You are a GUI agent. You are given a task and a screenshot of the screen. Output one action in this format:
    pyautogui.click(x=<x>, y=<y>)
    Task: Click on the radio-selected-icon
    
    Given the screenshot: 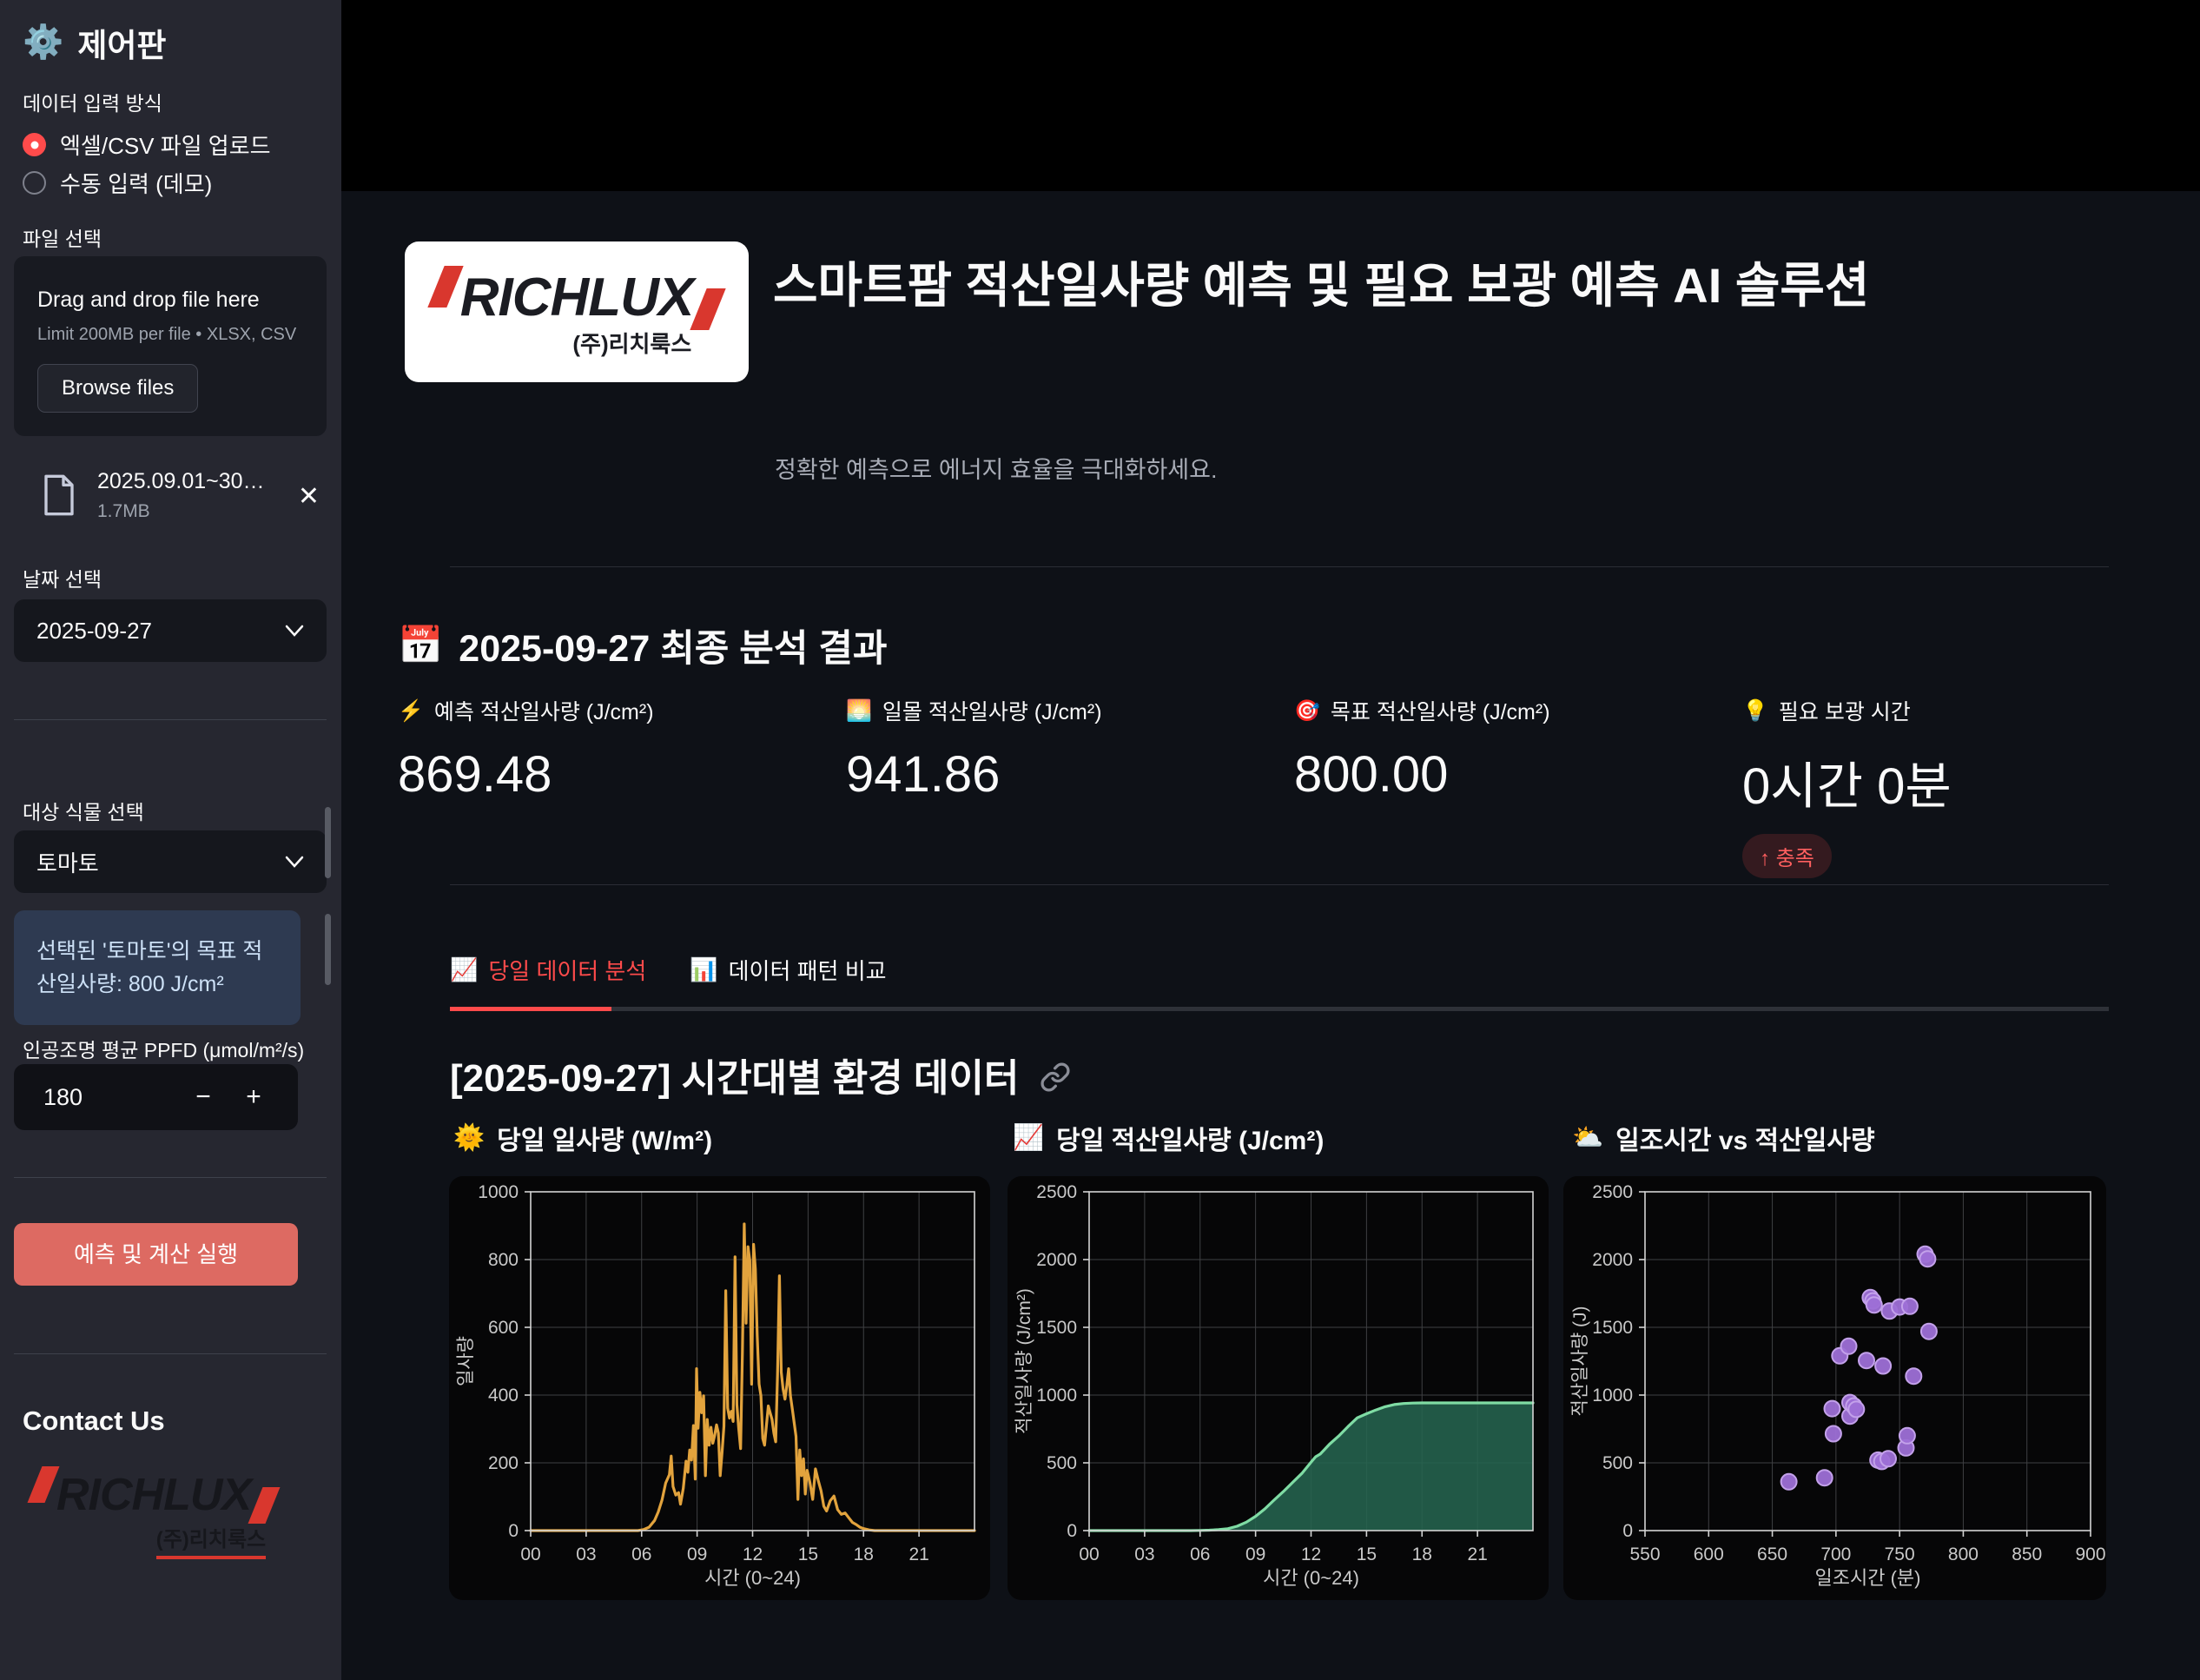 What is the action you would take?
    pyautogui.click(x=34, y=144)
    